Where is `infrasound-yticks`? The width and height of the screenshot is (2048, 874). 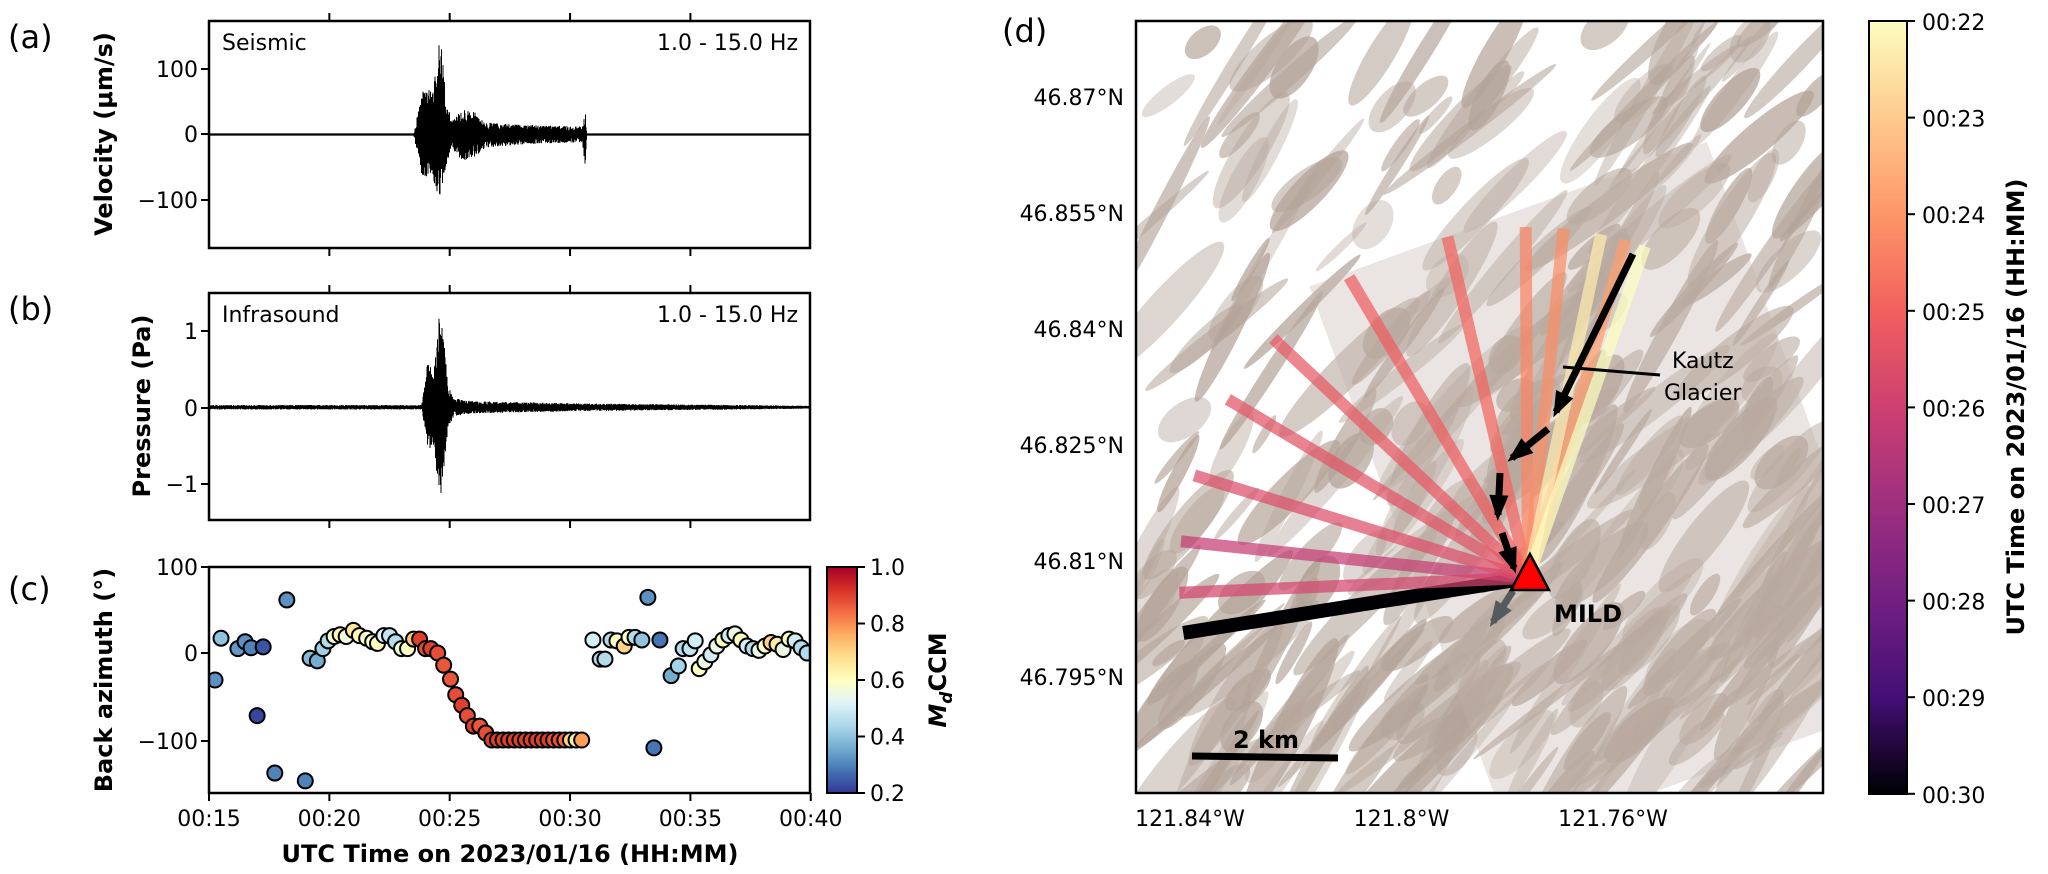
infrasound-yticks is located at coordinates (205, 407).